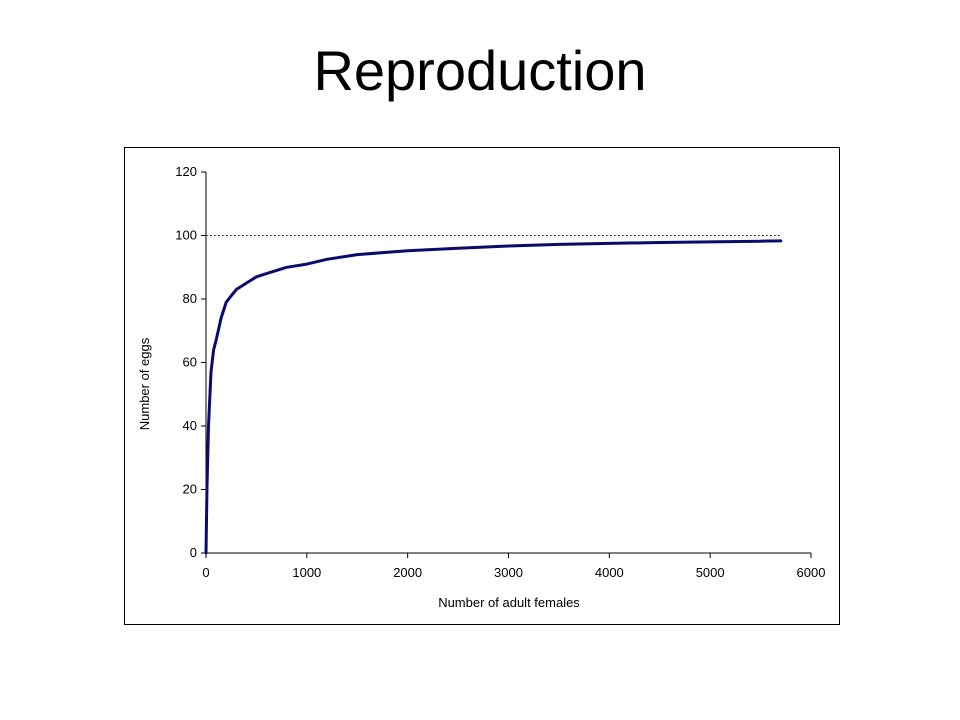  What do you see at coordinates (306, 572) in the screenshot?
I see `x-tick-label: 1000` at bounding box center [306, 572].